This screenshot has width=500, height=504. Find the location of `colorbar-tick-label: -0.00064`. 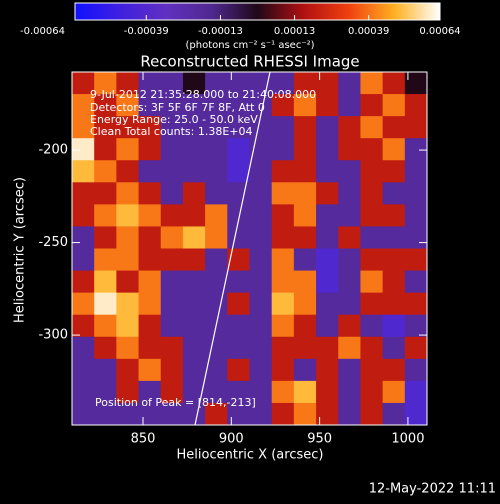

colorbar-tick-label: -0.00064 is located at coordinates (42, 31).